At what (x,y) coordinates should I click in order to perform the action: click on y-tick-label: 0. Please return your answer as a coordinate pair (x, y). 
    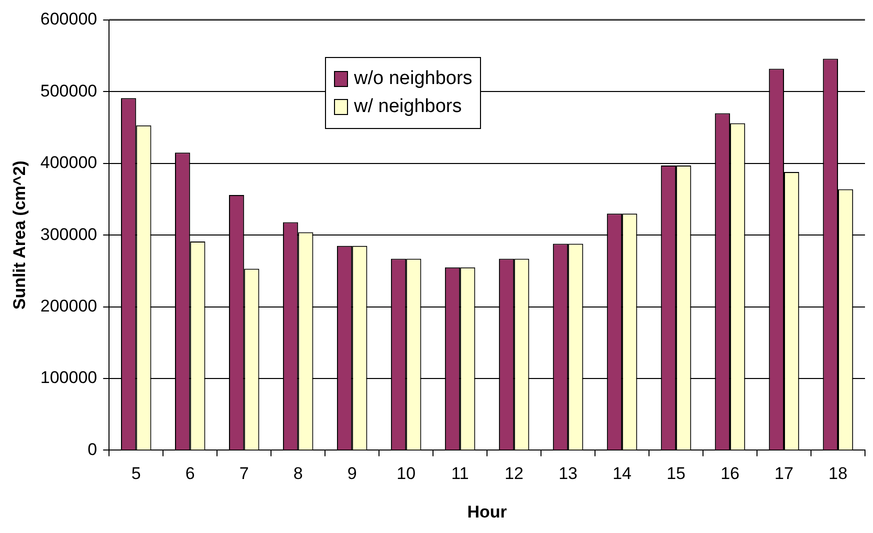
    Looking at the image, I should click on (93, 449).